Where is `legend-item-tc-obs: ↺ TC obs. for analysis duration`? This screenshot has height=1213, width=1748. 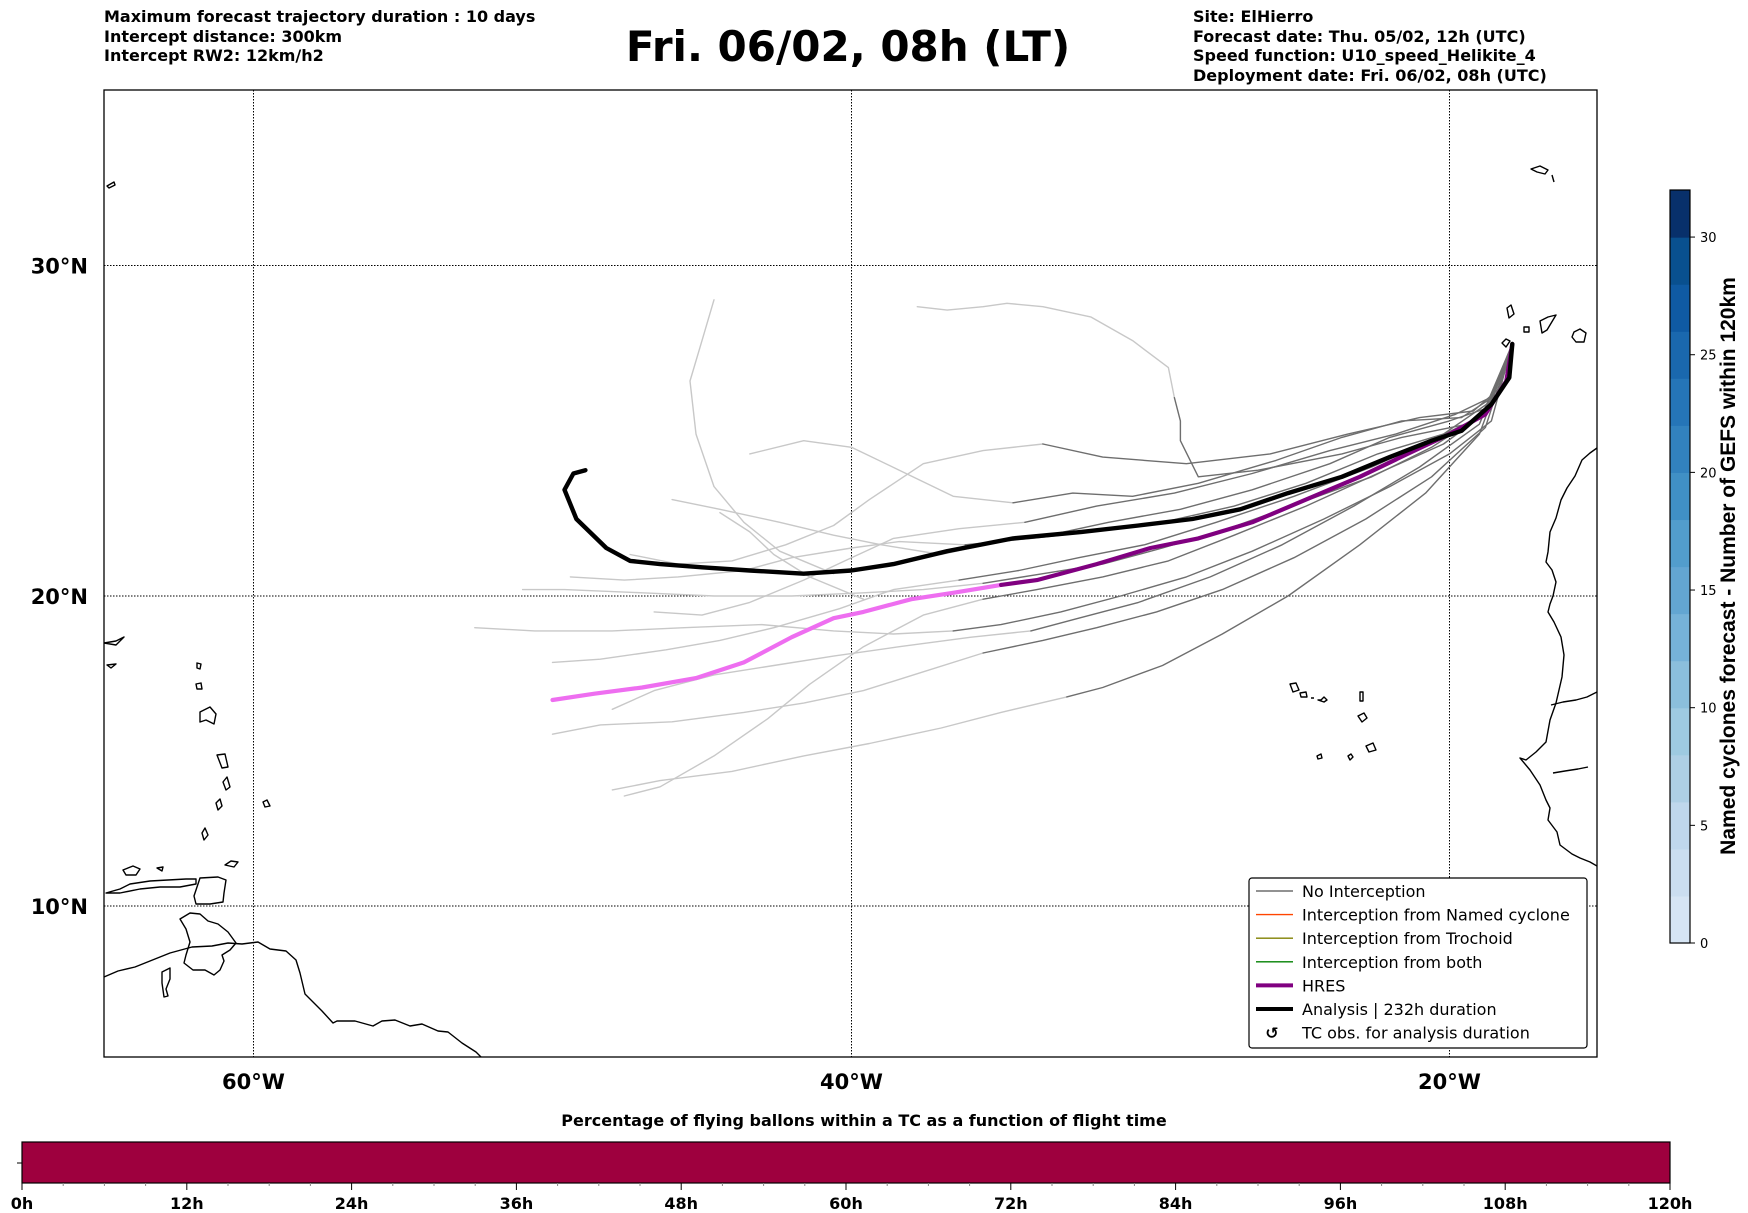 legend-item-tc-obs: ↺ TC obs. for analysis duration is located at coordinates (1397, 1033).